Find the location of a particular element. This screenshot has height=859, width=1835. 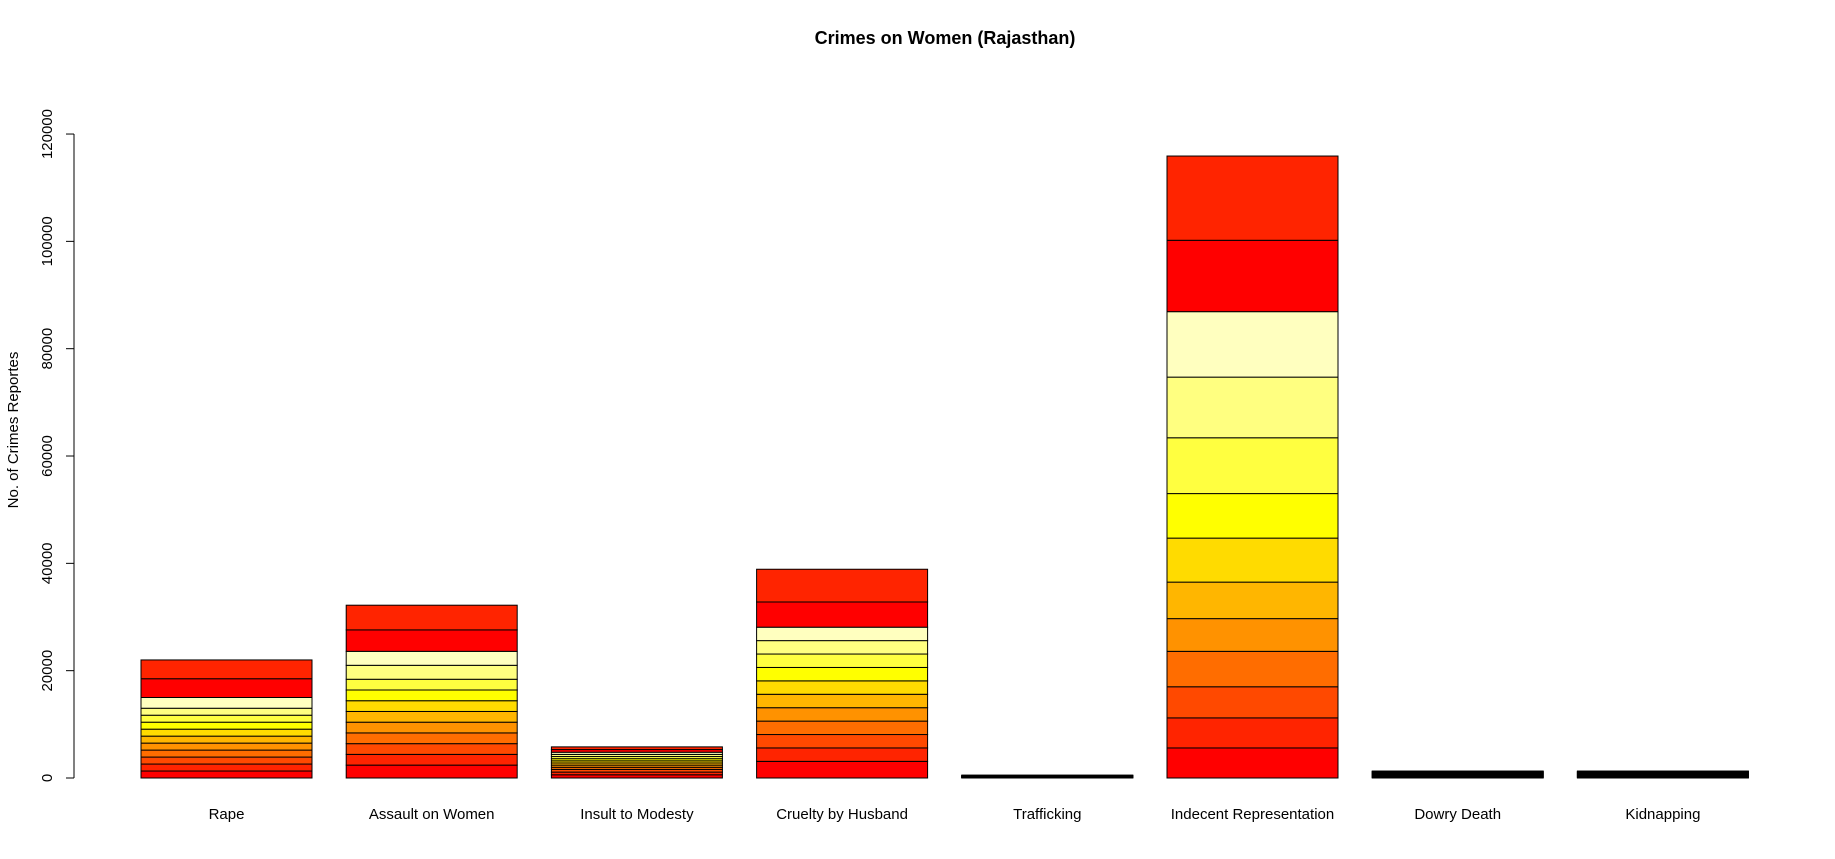

y-tick-label: 40000 is located at coordinates (47, 563).